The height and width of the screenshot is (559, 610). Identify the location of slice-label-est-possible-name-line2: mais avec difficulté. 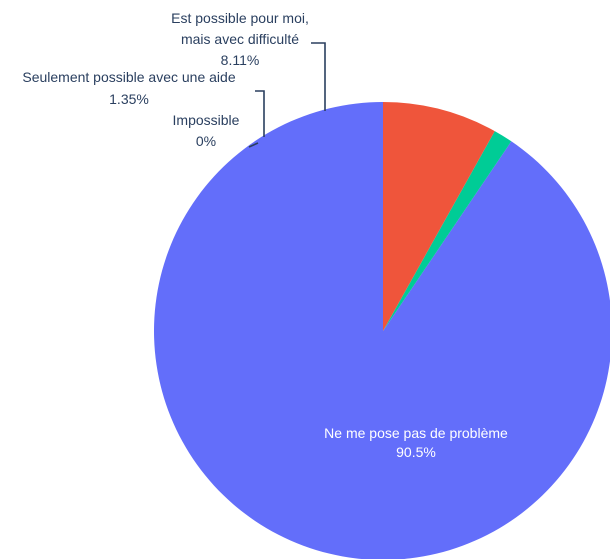
(240, 39).